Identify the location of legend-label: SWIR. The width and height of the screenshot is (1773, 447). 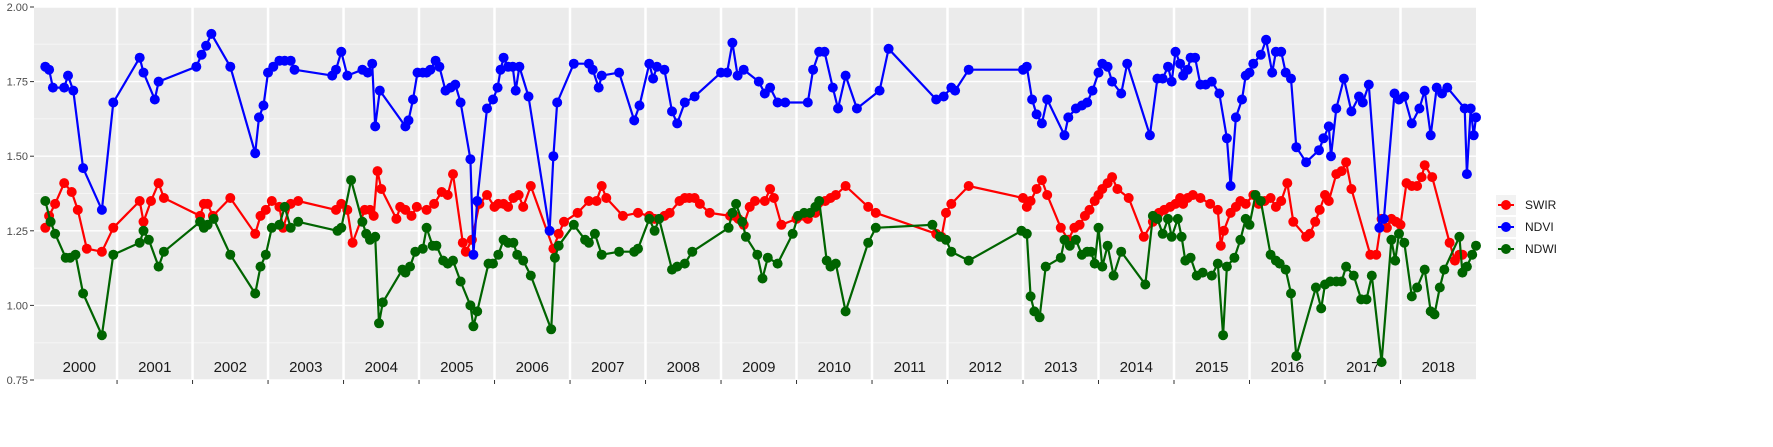
(1541, 205).